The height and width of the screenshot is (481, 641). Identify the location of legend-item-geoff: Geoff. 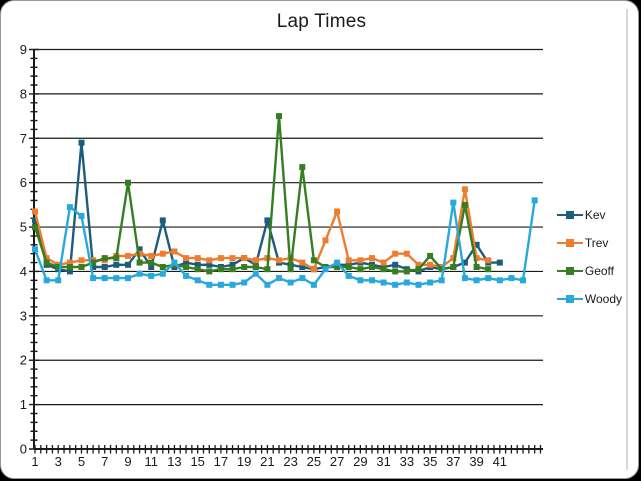
(589, 270).